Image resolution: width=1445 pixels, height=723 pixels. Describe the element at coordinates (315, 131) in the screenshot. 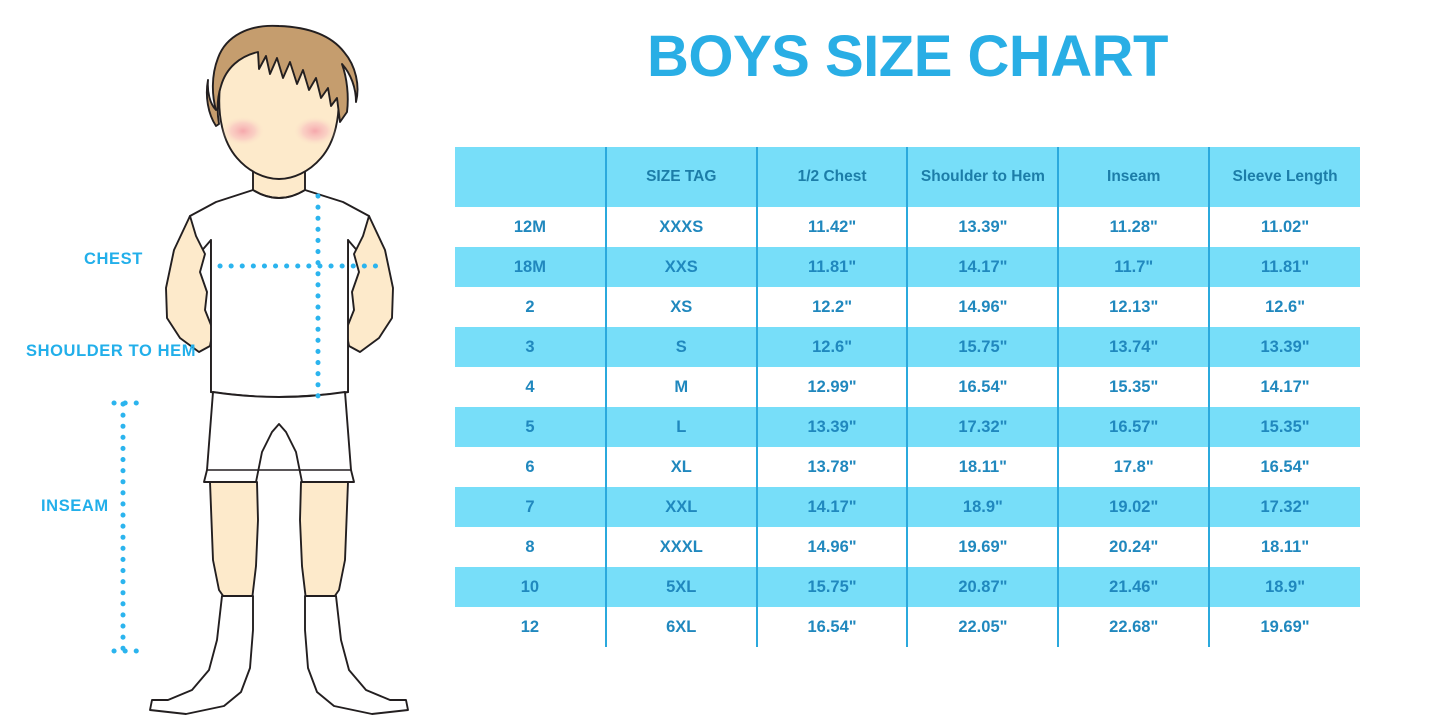

I see `blush-cheek-right` at that location.